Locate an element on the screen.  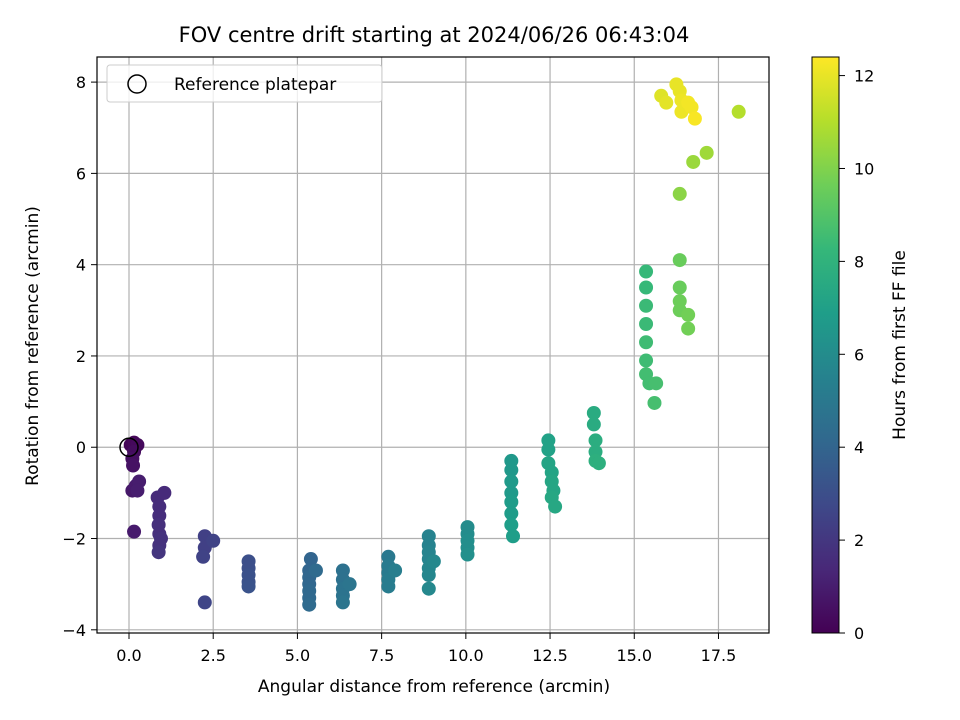
colorbar-tick-label: 2 is located at coordinates (859, 540).